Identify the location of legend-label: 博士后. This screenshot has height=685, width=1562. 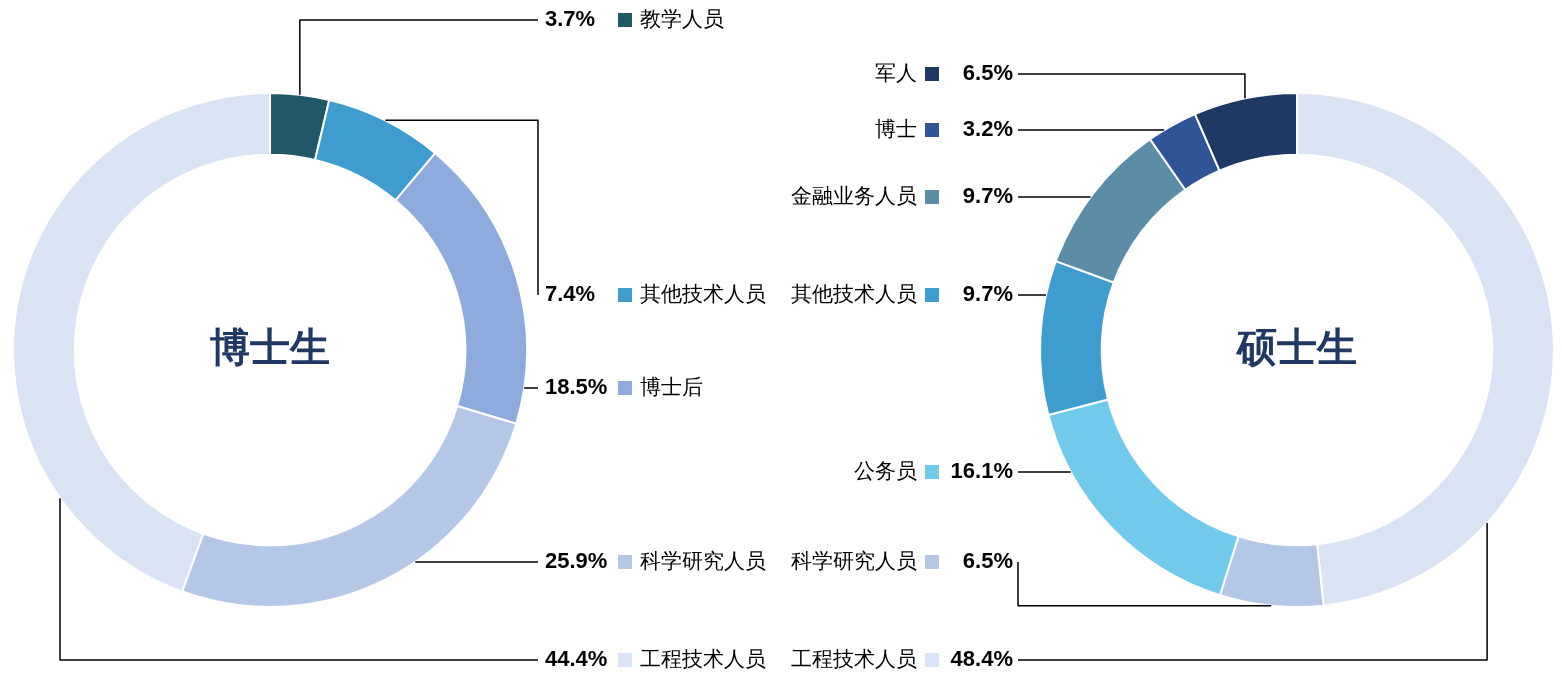
(671, 386).